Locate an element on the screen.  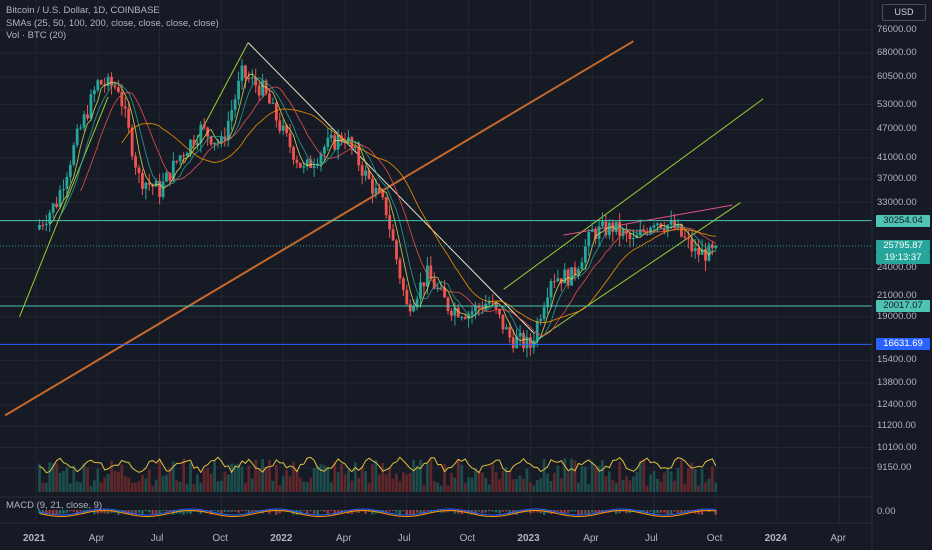
channel-lower is located at coordinates (639, 271).